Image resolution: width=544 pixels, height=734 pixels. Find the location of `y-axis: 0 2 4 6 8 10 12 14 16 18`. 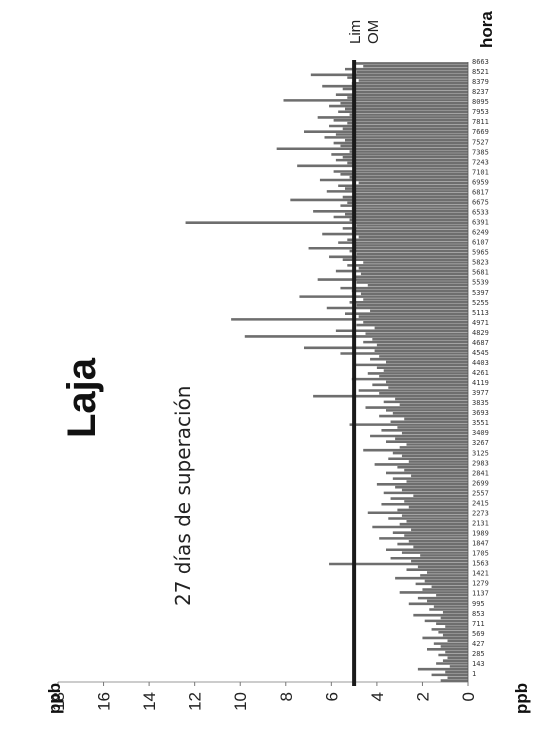

y-axis: 0 2 4 6 8 10 12 14 16 18 is located at coordinates (263, 696).